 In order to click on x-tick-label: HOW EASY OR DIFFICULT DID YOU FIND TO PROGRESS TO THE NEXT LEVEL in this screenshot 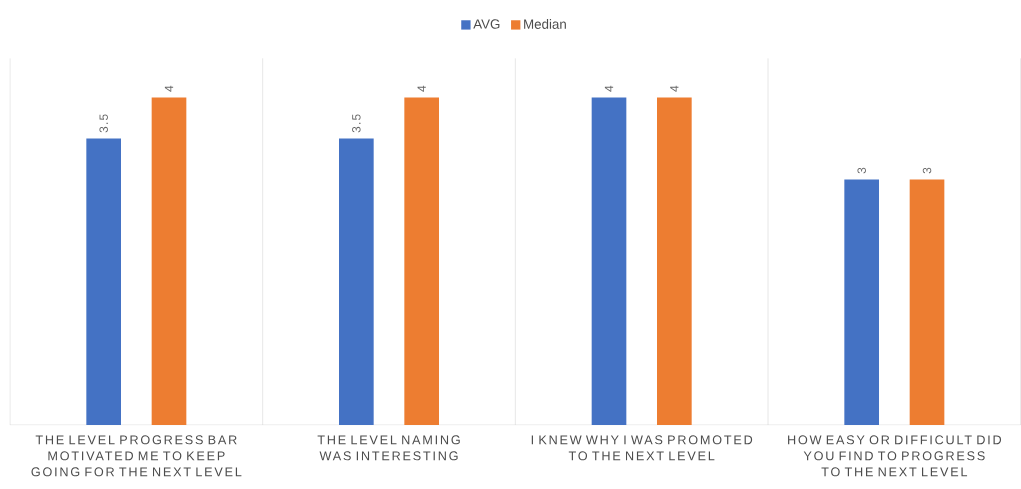, I will do `click(895, 456)`.